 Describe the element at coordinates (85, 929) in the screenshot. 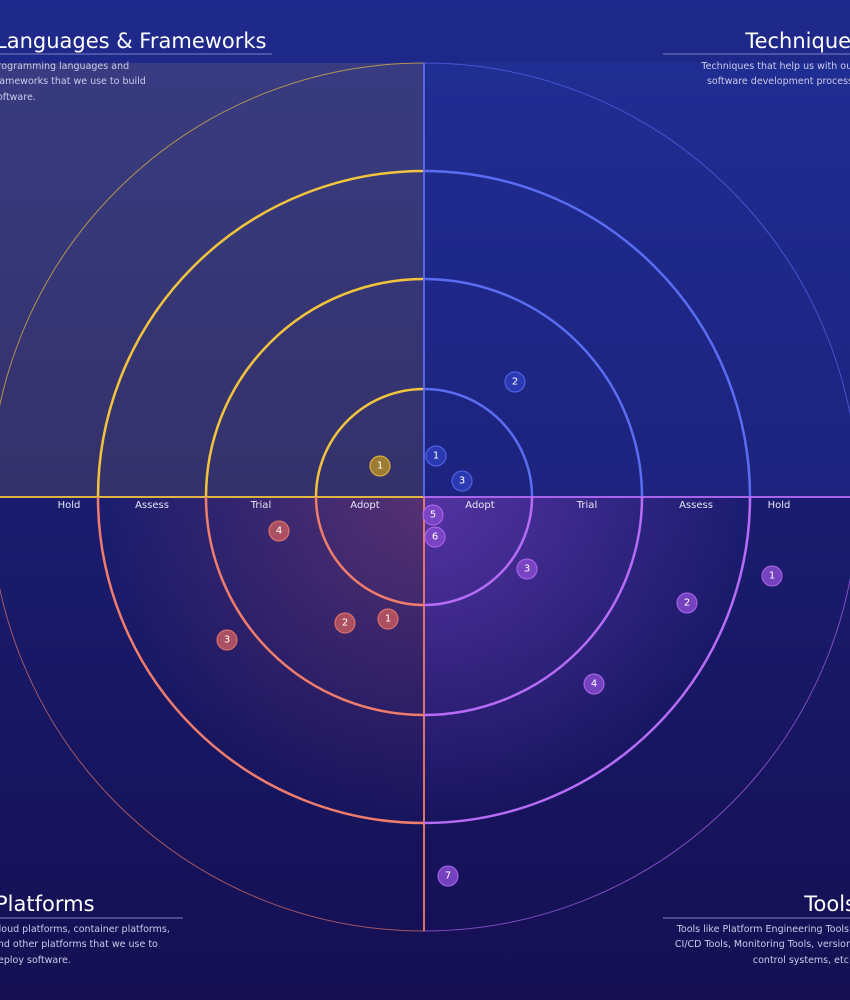

I see `quadrant-description: Cloud platforms, container platforms,` at that location.